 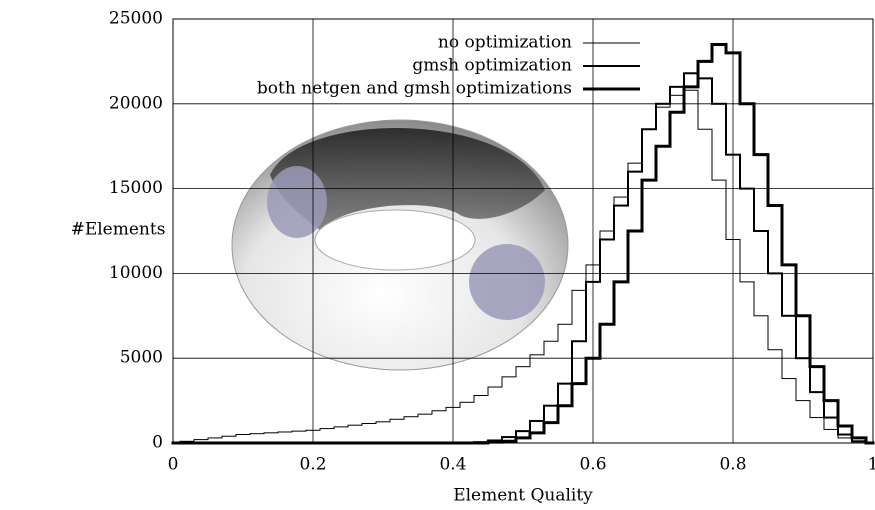 I want to click on x-axis-label: Element Quality, so click(x=523, y=496).